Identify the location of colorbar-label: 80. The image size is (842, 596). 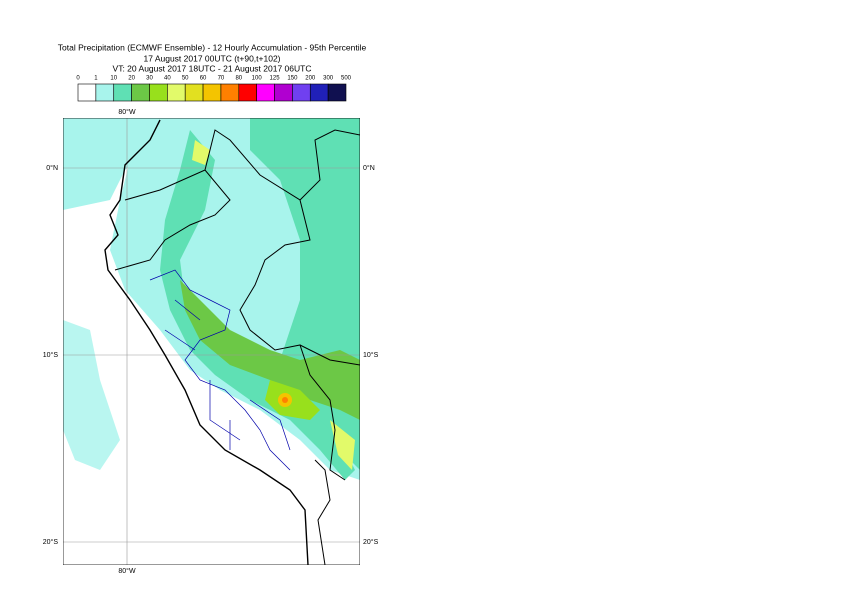
(238, 79).